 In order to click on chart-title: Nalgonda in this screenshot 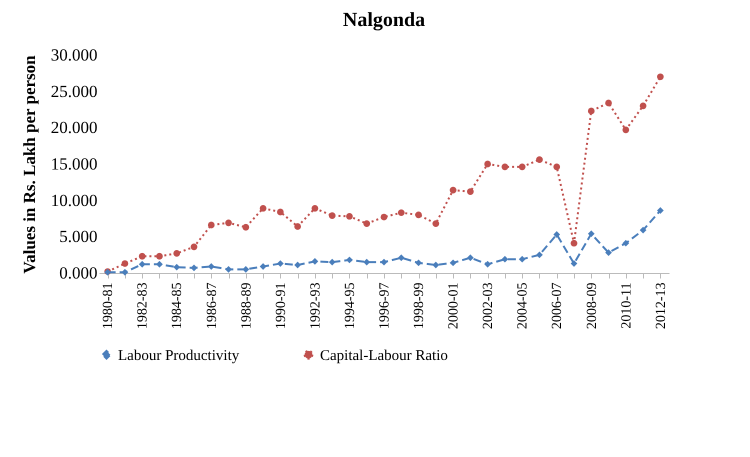, I will do `click(384, 20)`.